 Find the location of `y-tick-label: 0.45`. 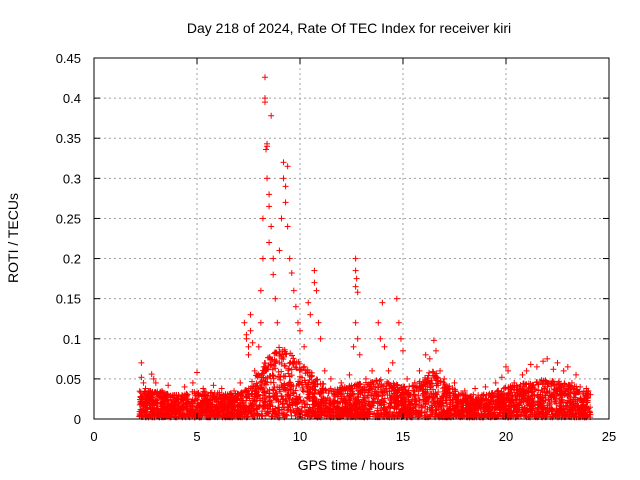

y-tick-label: 0.45 is located at coordinates (68, 58).